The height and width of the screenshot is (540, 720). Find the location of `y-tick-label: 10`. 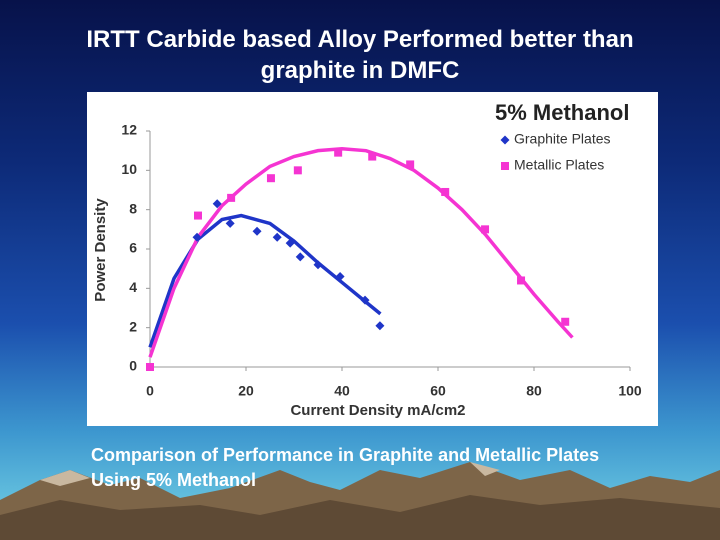

y-tick-label: 10 is located at coordinates (129, 169).